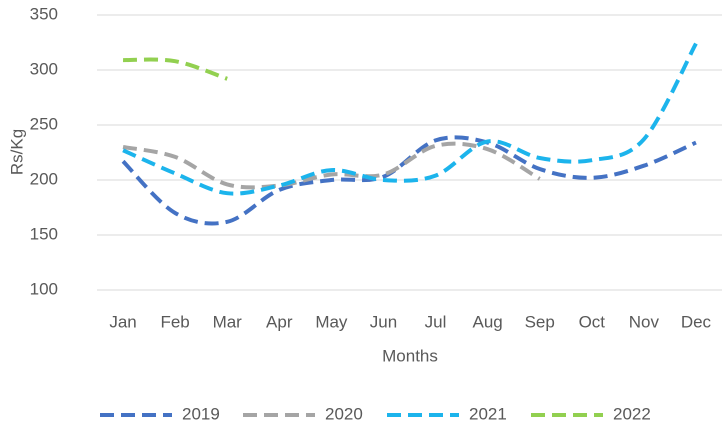 The width and height of the screenshot is (722, 434). What do you see at coordinates (410, 355) in the screenshot?
I see `x-axis-title: Months` at bounding box center [410, 355].